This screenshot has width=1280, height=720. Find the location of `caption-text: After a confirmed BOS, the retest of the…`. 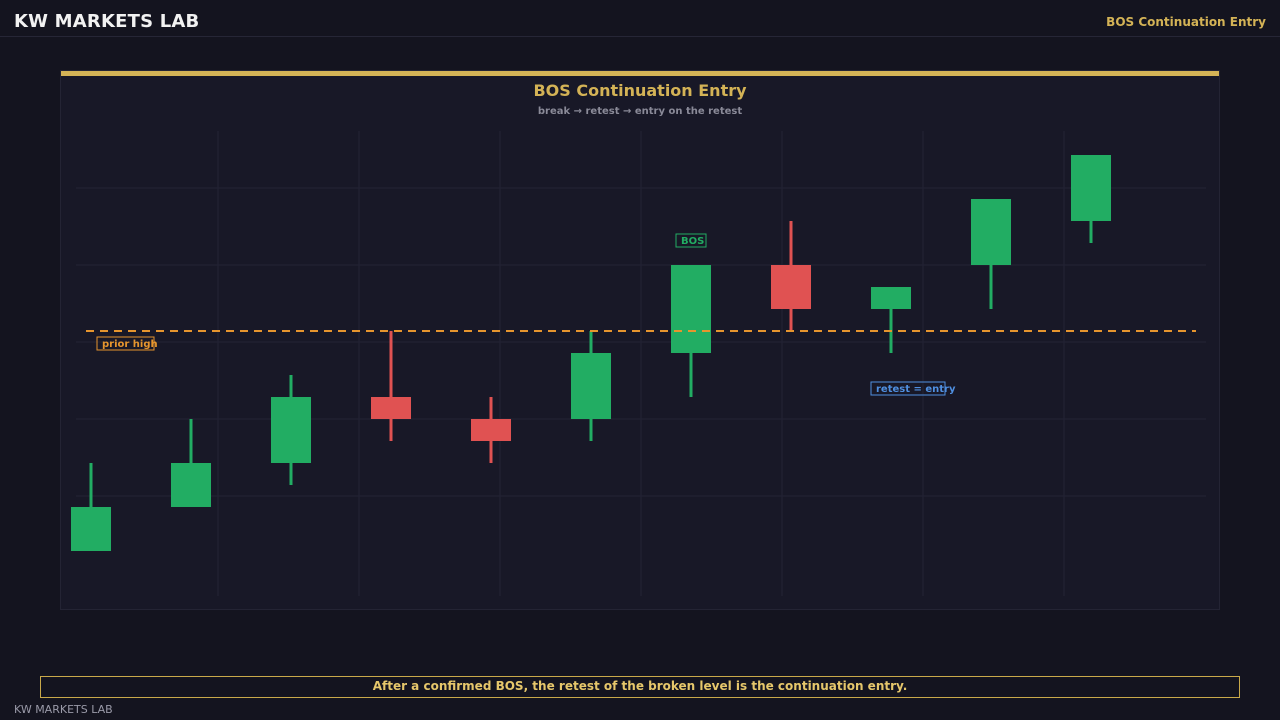

caption-text: After a confirmed BOS, the retest of the… is located at coordinates (640, 686).